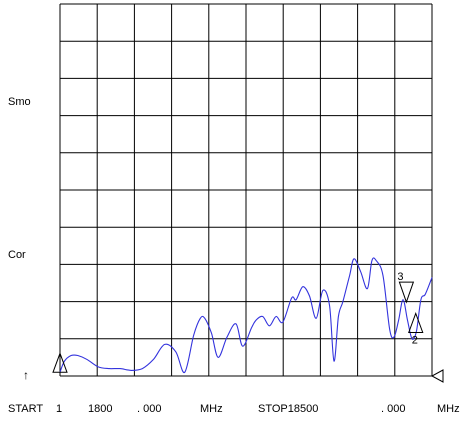 Image resolution: width=465 pixels, height=431 pixels. What do you see at coordinates (288, 409) in the screenshot?
I see `stop-label: STOP18500` at bounding box center [288, 409].